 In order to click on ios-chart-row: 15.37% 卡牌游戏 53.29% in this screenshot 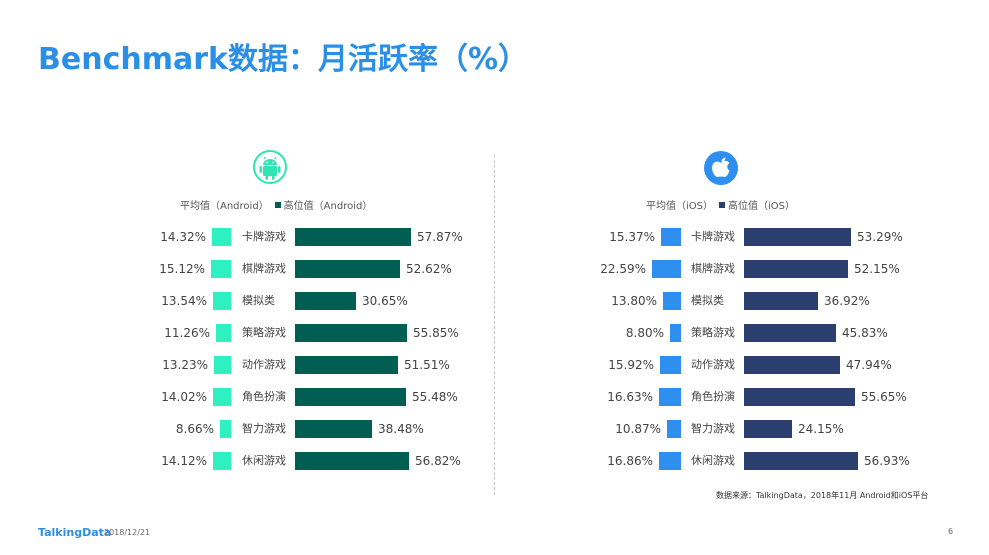, I will do `click(494, 237)`.